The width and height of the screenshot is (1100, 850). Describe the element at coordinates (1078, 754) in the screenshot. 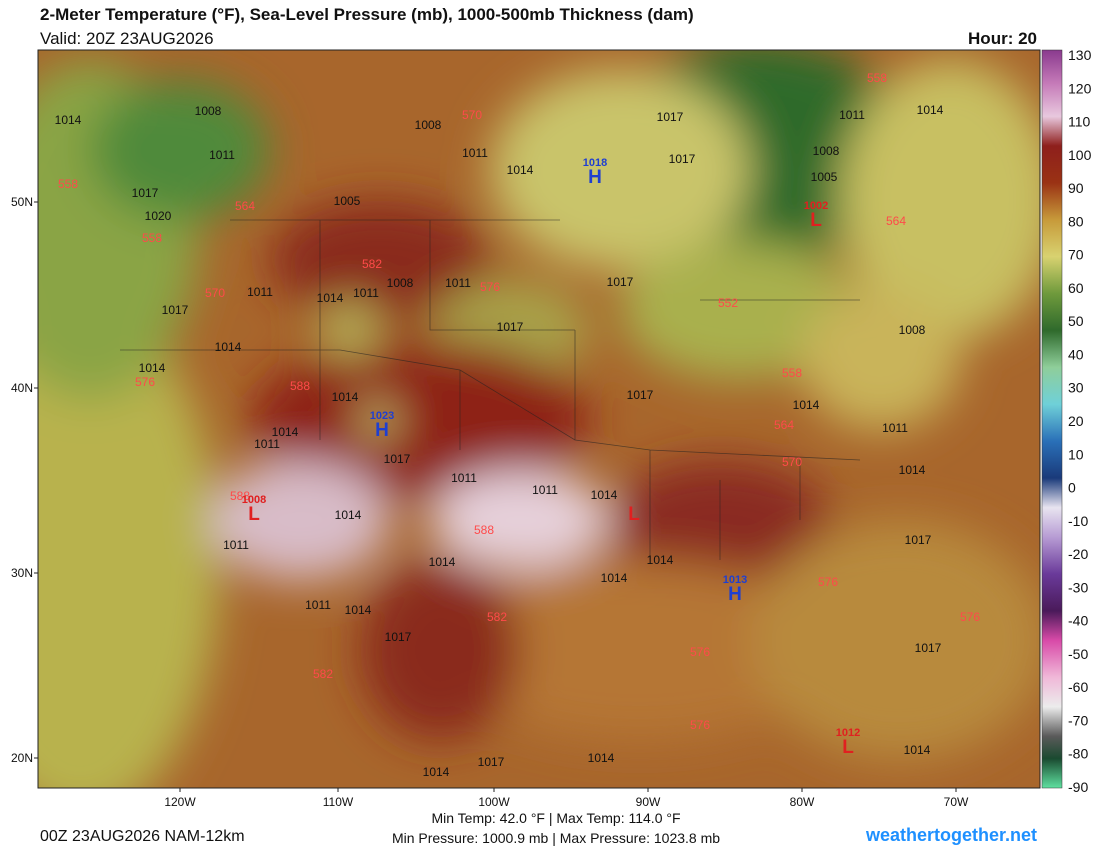

I see `colorbar-label: -80` at that location.